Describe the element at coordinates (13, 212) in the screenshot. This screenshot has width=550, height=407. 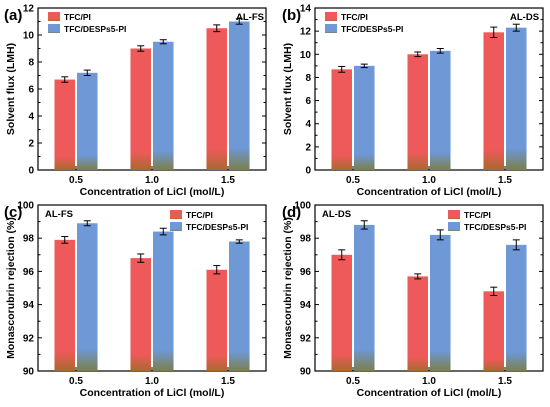
I see `panel-label: (c)` at that location.